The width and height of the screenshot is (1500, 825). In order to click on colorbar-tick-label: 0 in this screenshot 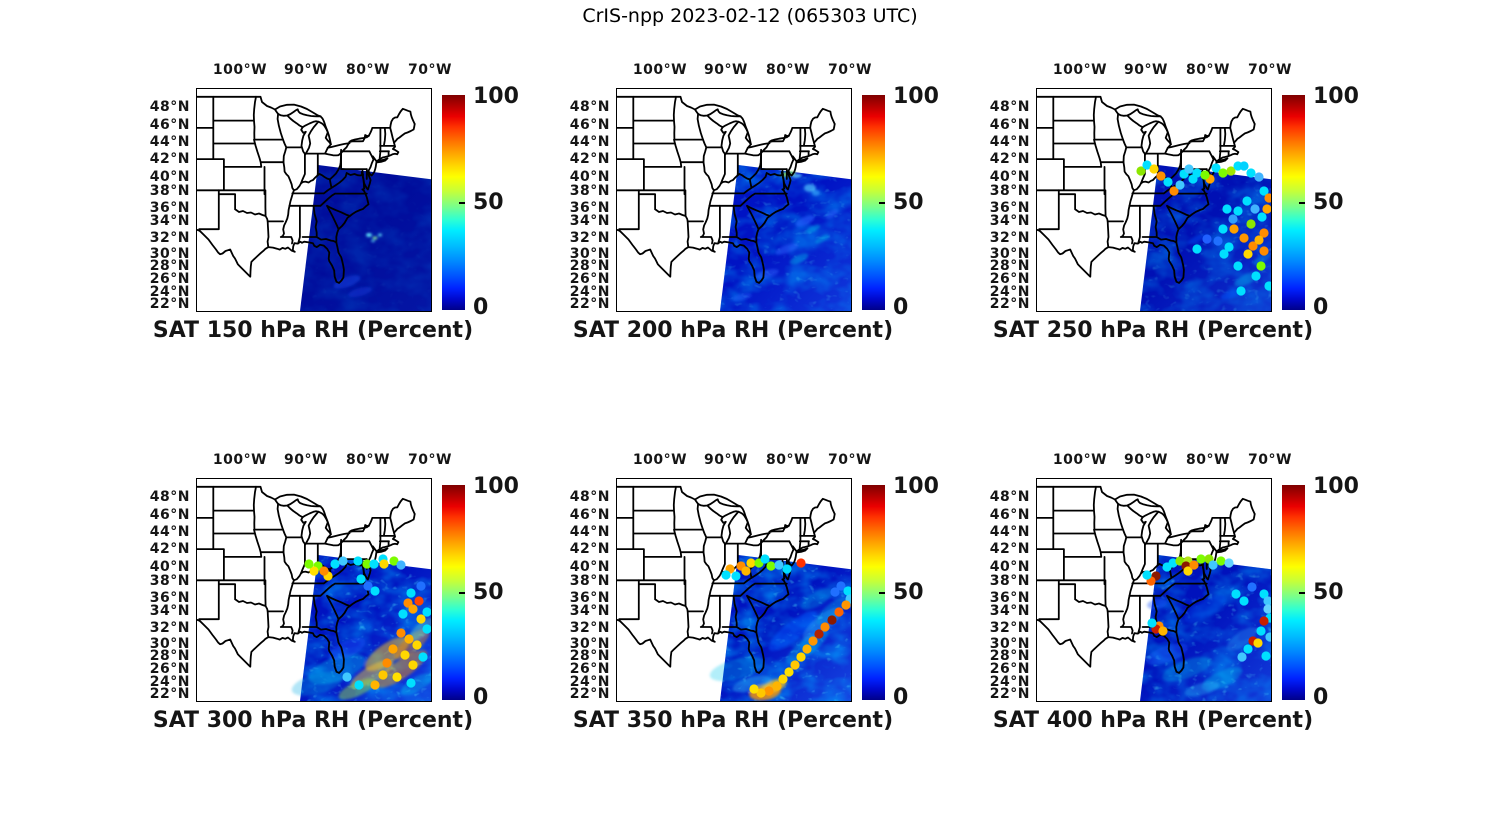, I will do `click(901, 307)`.